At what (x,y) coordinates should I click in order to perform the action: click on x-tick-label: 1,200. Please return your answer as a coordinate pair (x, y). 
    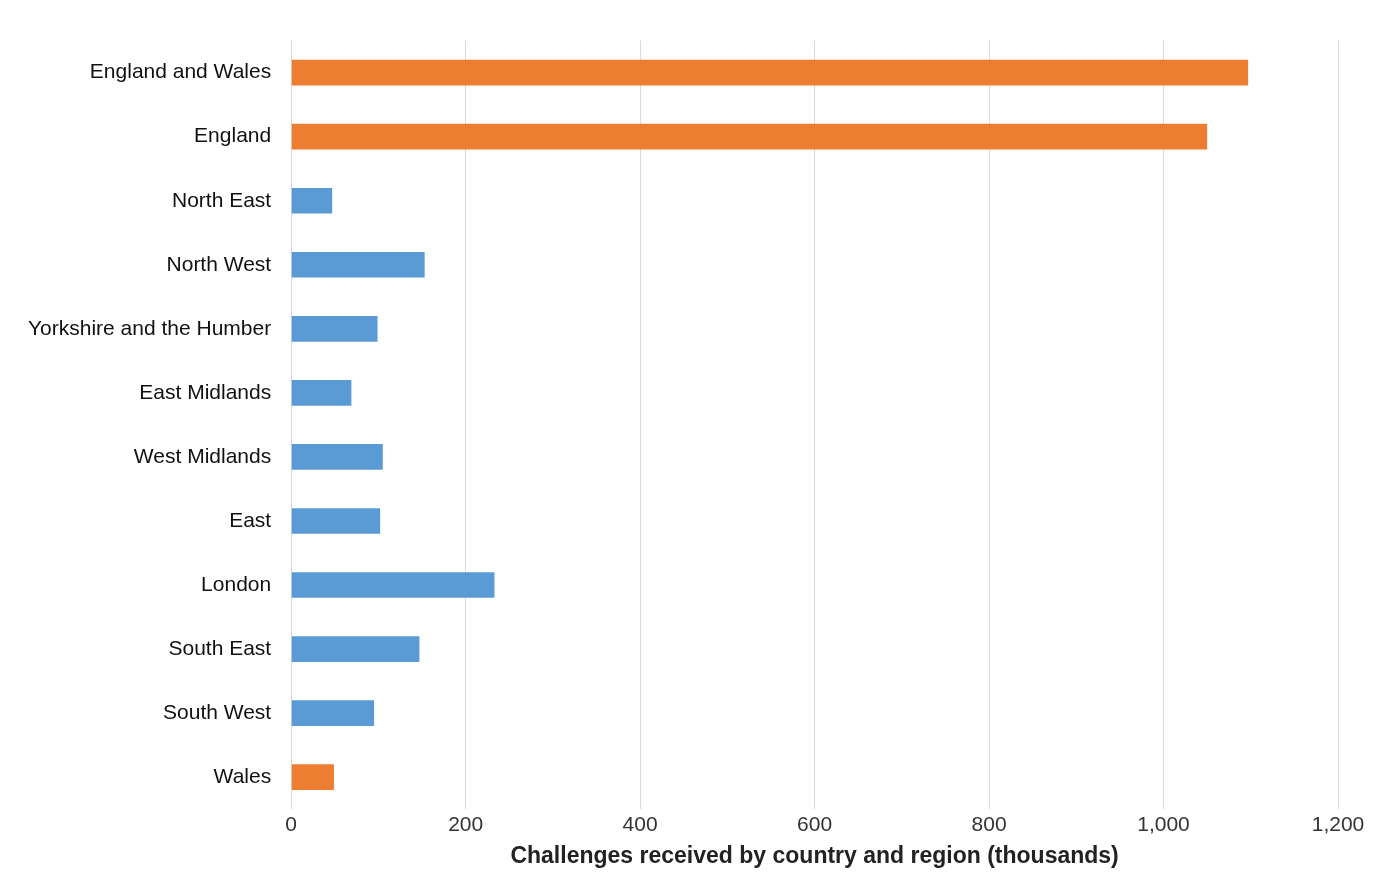
    Looking at the image, I should click on (1338, 823).